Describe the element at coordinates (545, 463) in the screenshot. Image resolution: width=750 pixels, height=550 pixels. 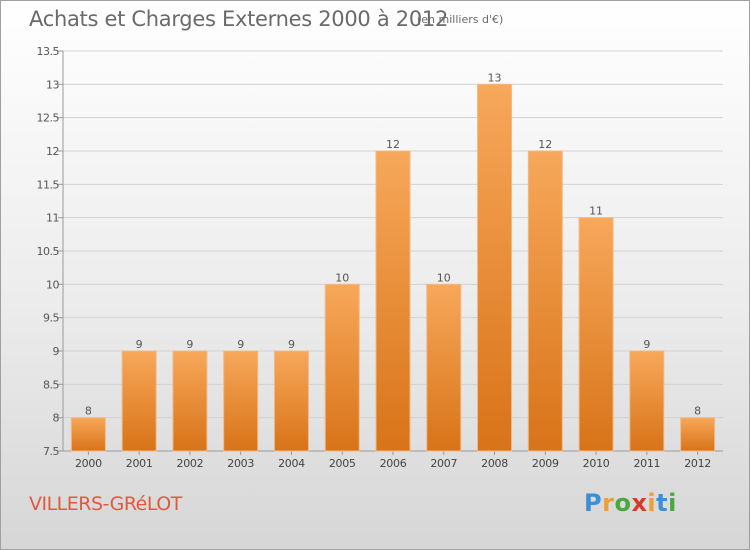
I see `x-tick-label: 2009` at that location.